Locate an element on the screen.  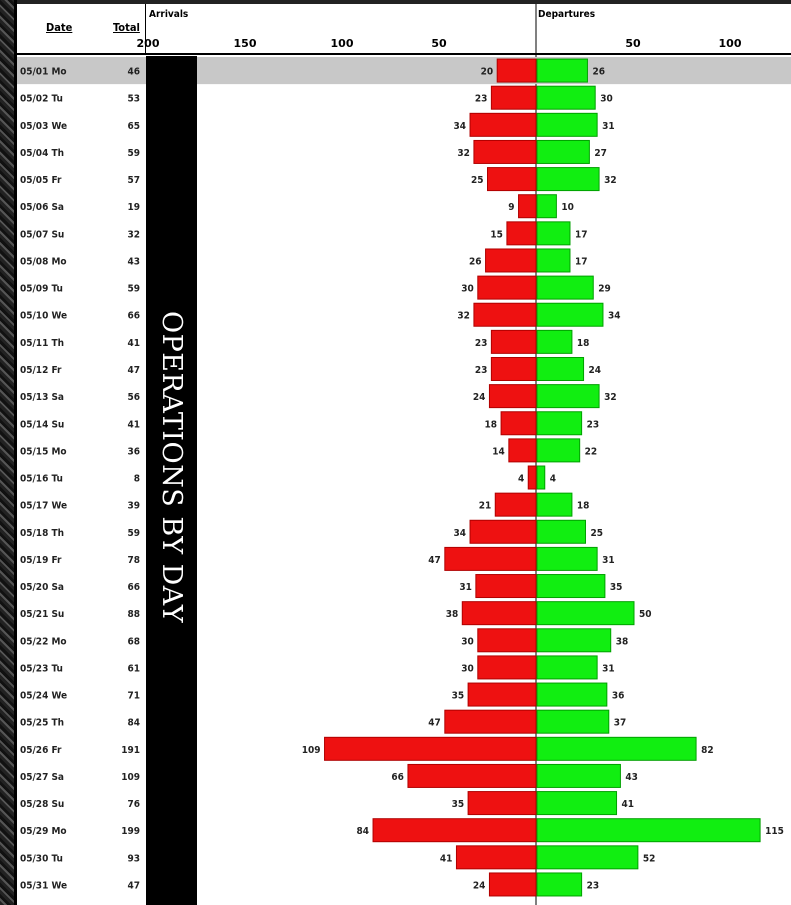
total-value: 61 is located at coordinates (133, 668).